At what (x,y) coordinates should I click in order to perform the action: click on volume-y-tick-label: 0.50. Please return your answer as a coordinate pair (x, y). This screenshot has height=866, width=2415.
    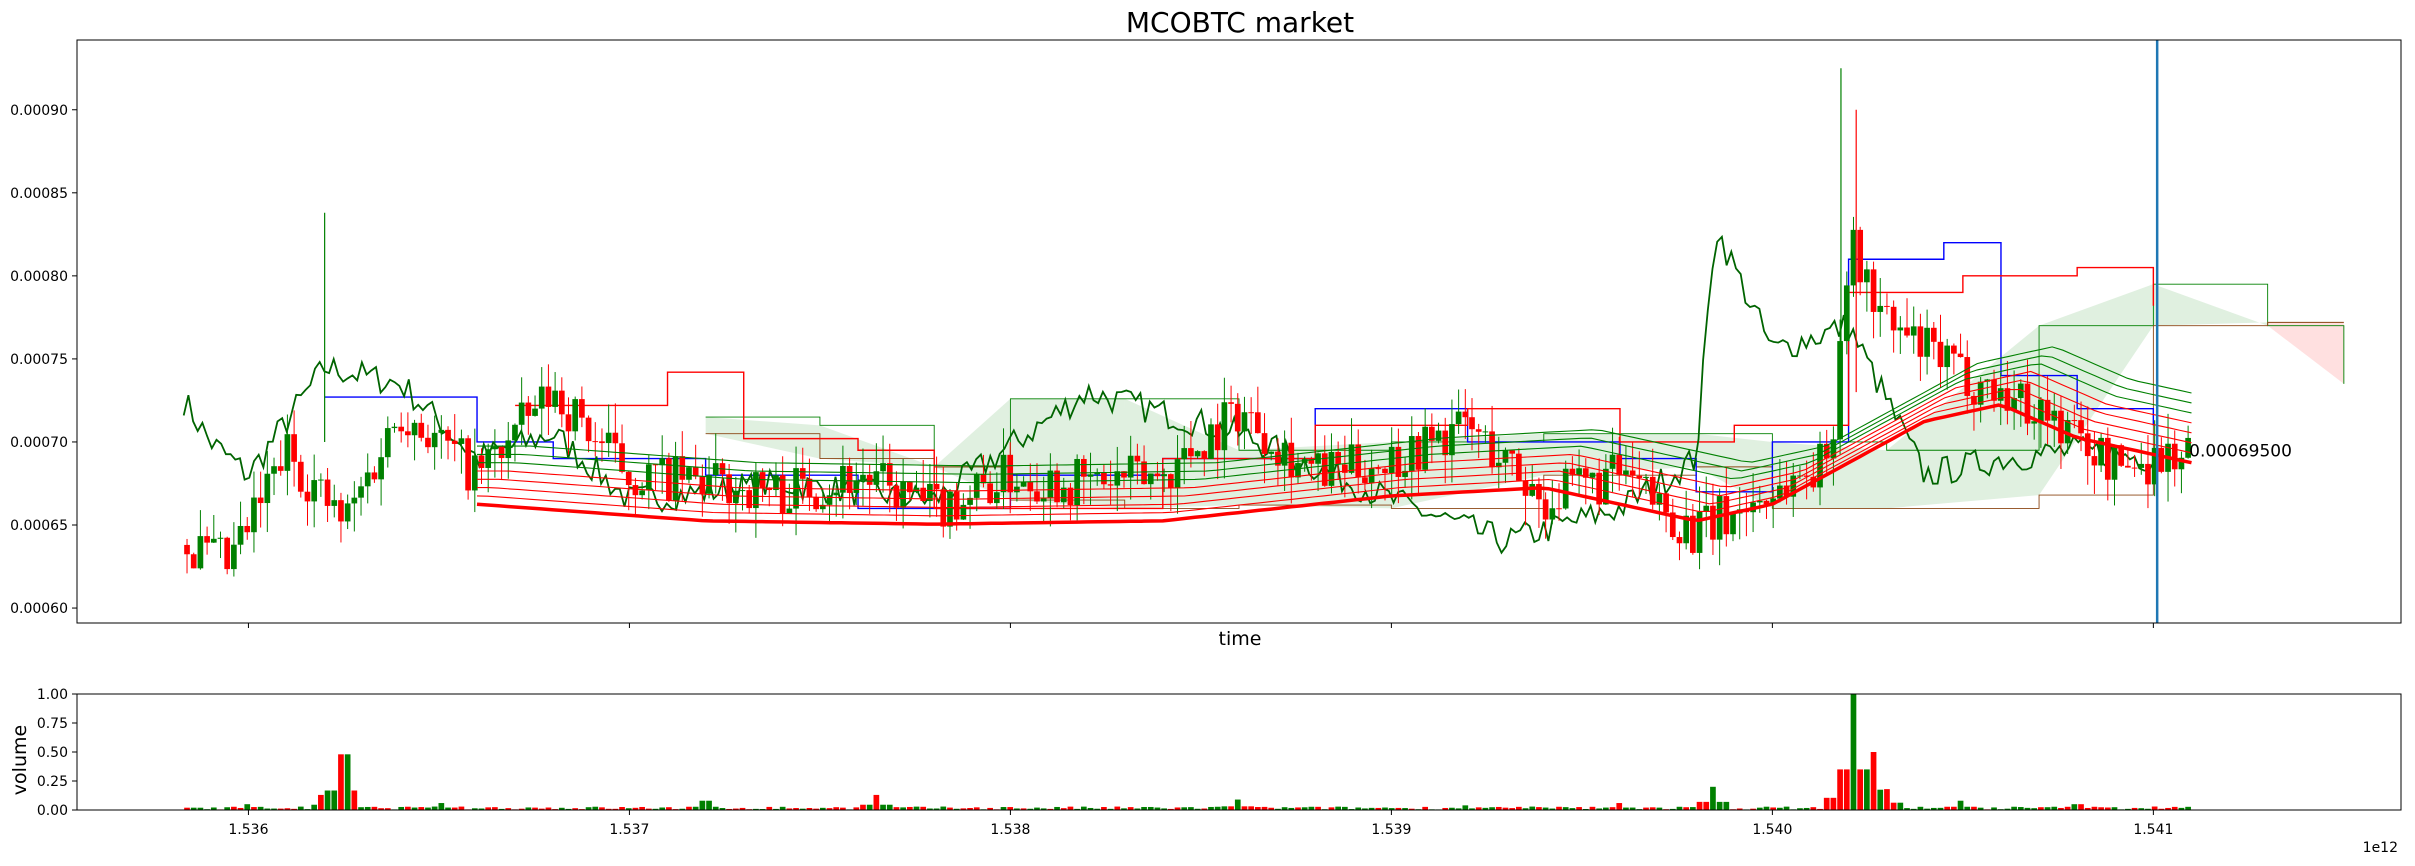
    Looking at the image, I should click on (52, 753).